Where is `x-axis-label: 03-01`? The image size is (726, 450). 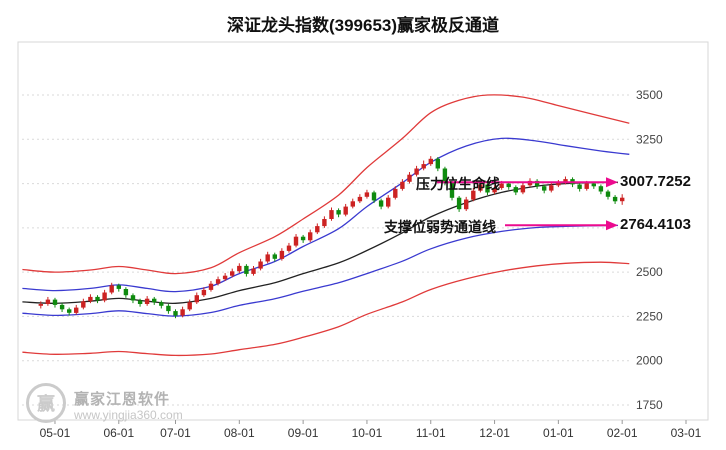
x-axis-label: 03-01 is located at coordinates (686, 433).